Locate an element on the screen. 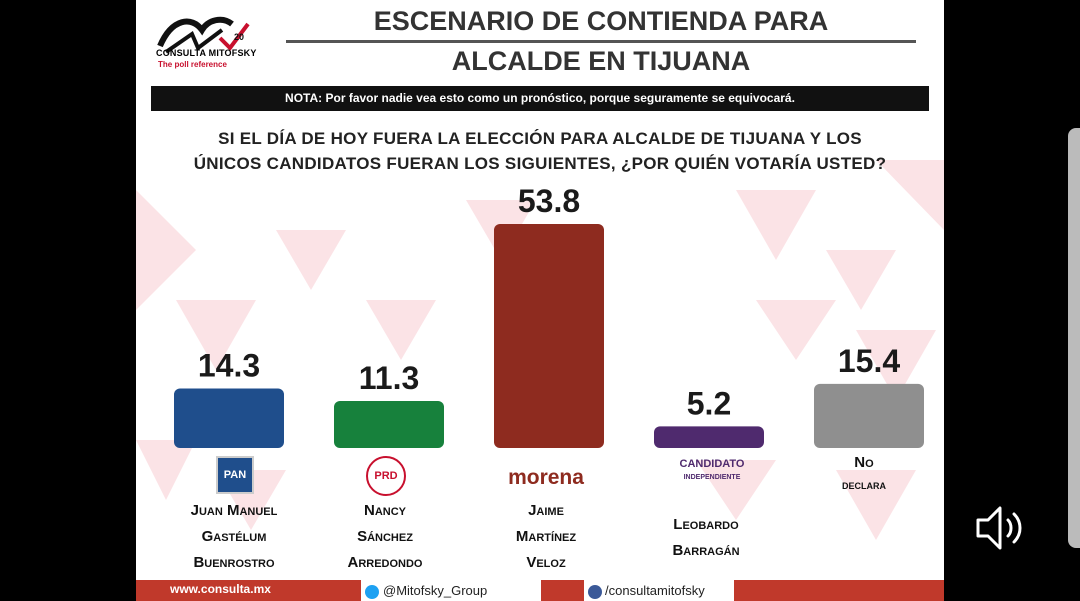  candidate-4-name: Leobardo Barragán is located at coordinates (706, 538).